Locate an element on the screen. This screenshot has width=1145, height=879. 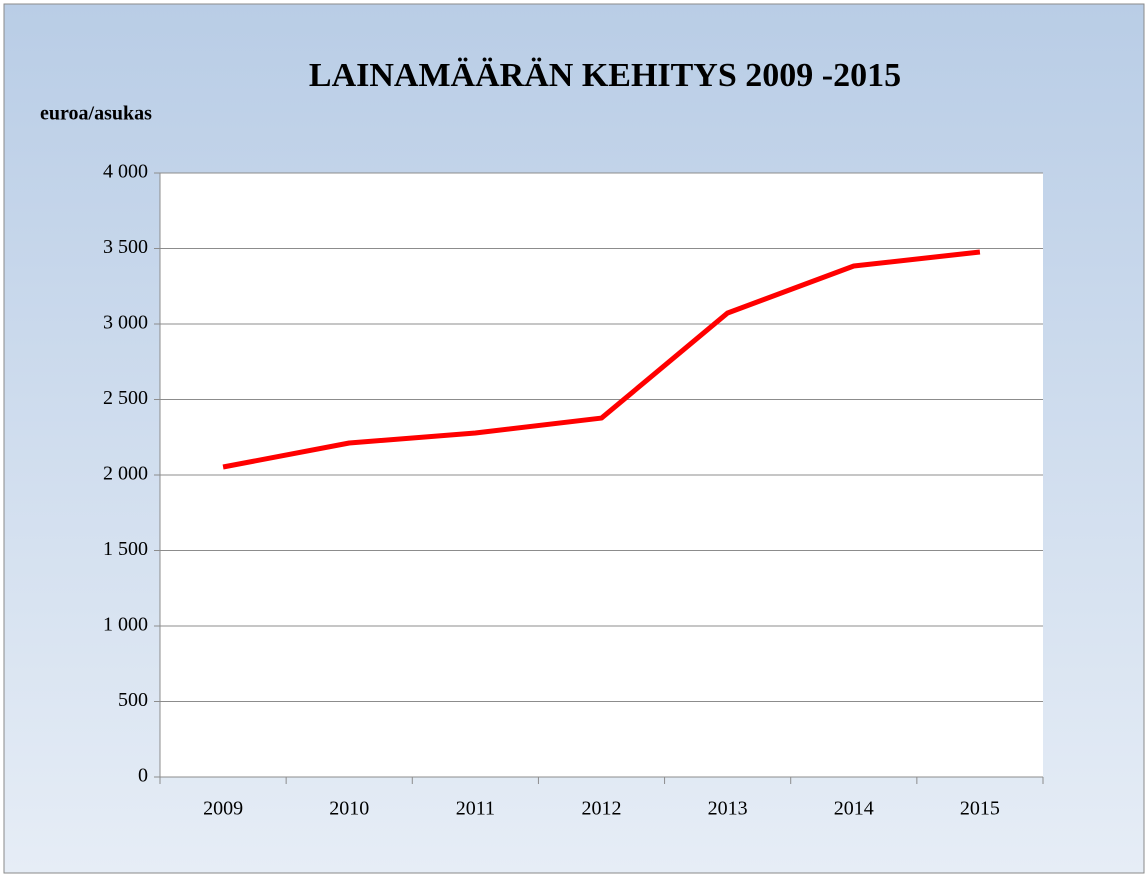
y-tick-label: 1 000 is located at coordinates (125, 625).